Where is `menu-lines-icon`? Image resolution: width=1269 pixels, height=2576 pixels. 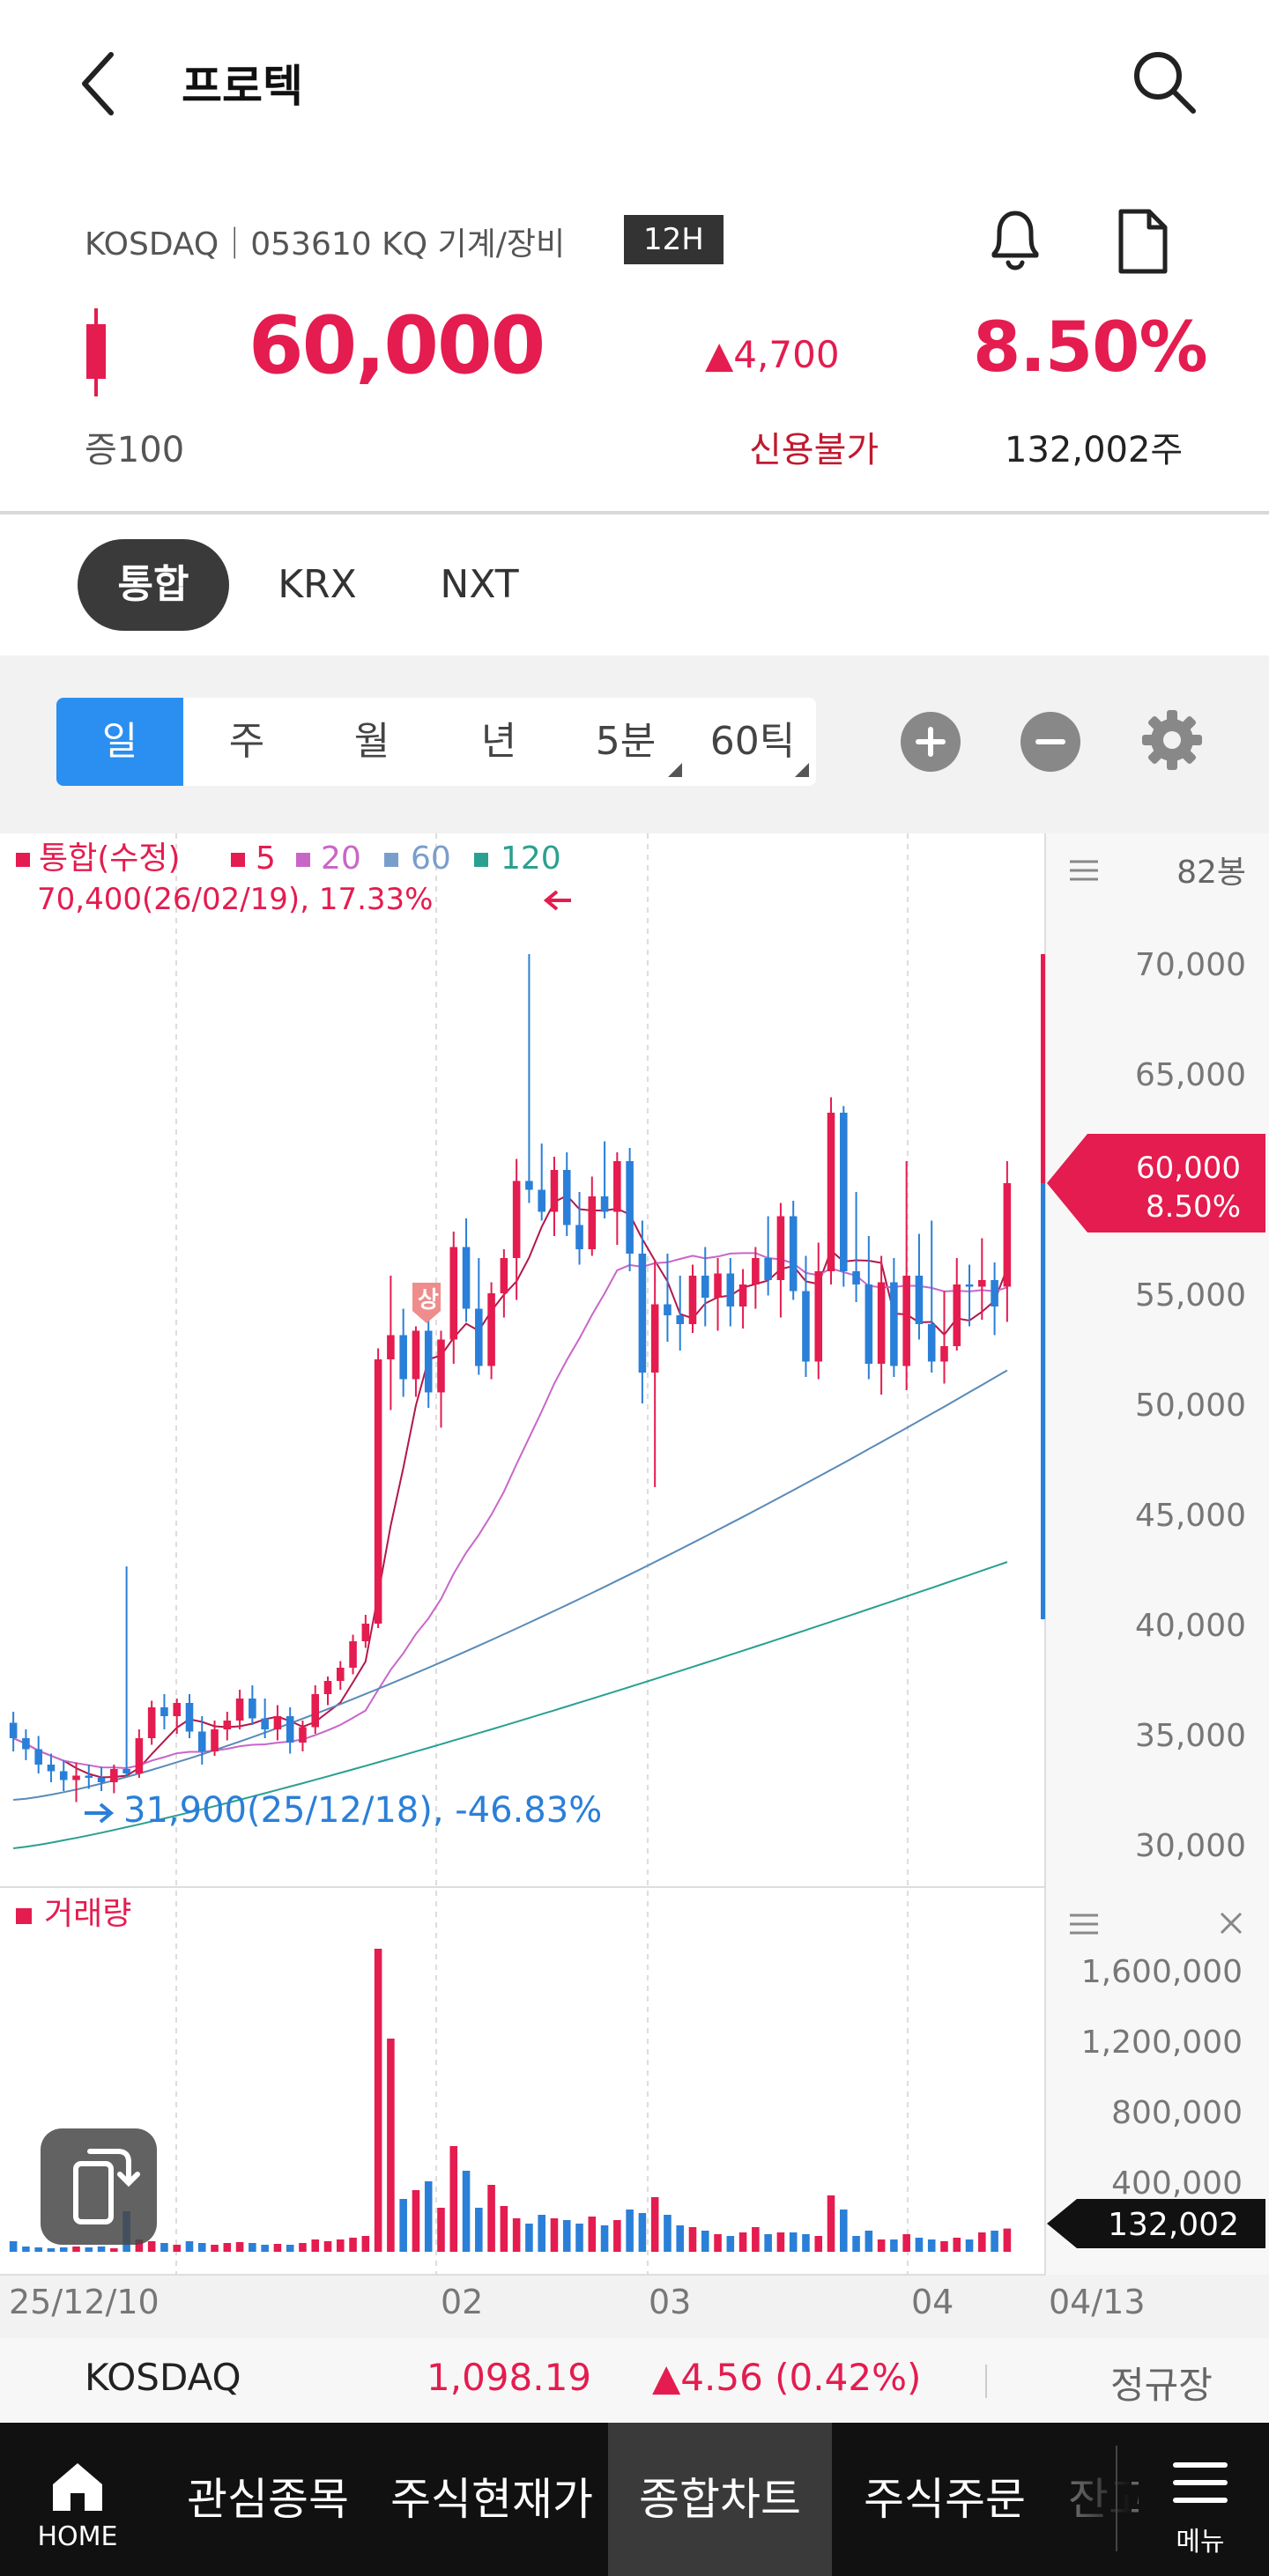 menu-lines-icon is located at coordinates (1084, 870).